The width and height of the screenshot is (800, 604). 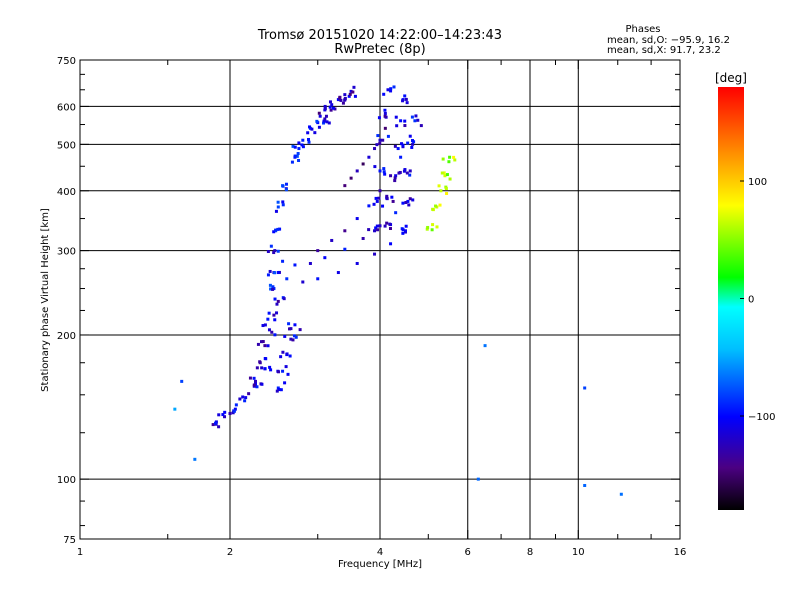 I want to click on x-tick-label: 6, so click(x=468, y=552).